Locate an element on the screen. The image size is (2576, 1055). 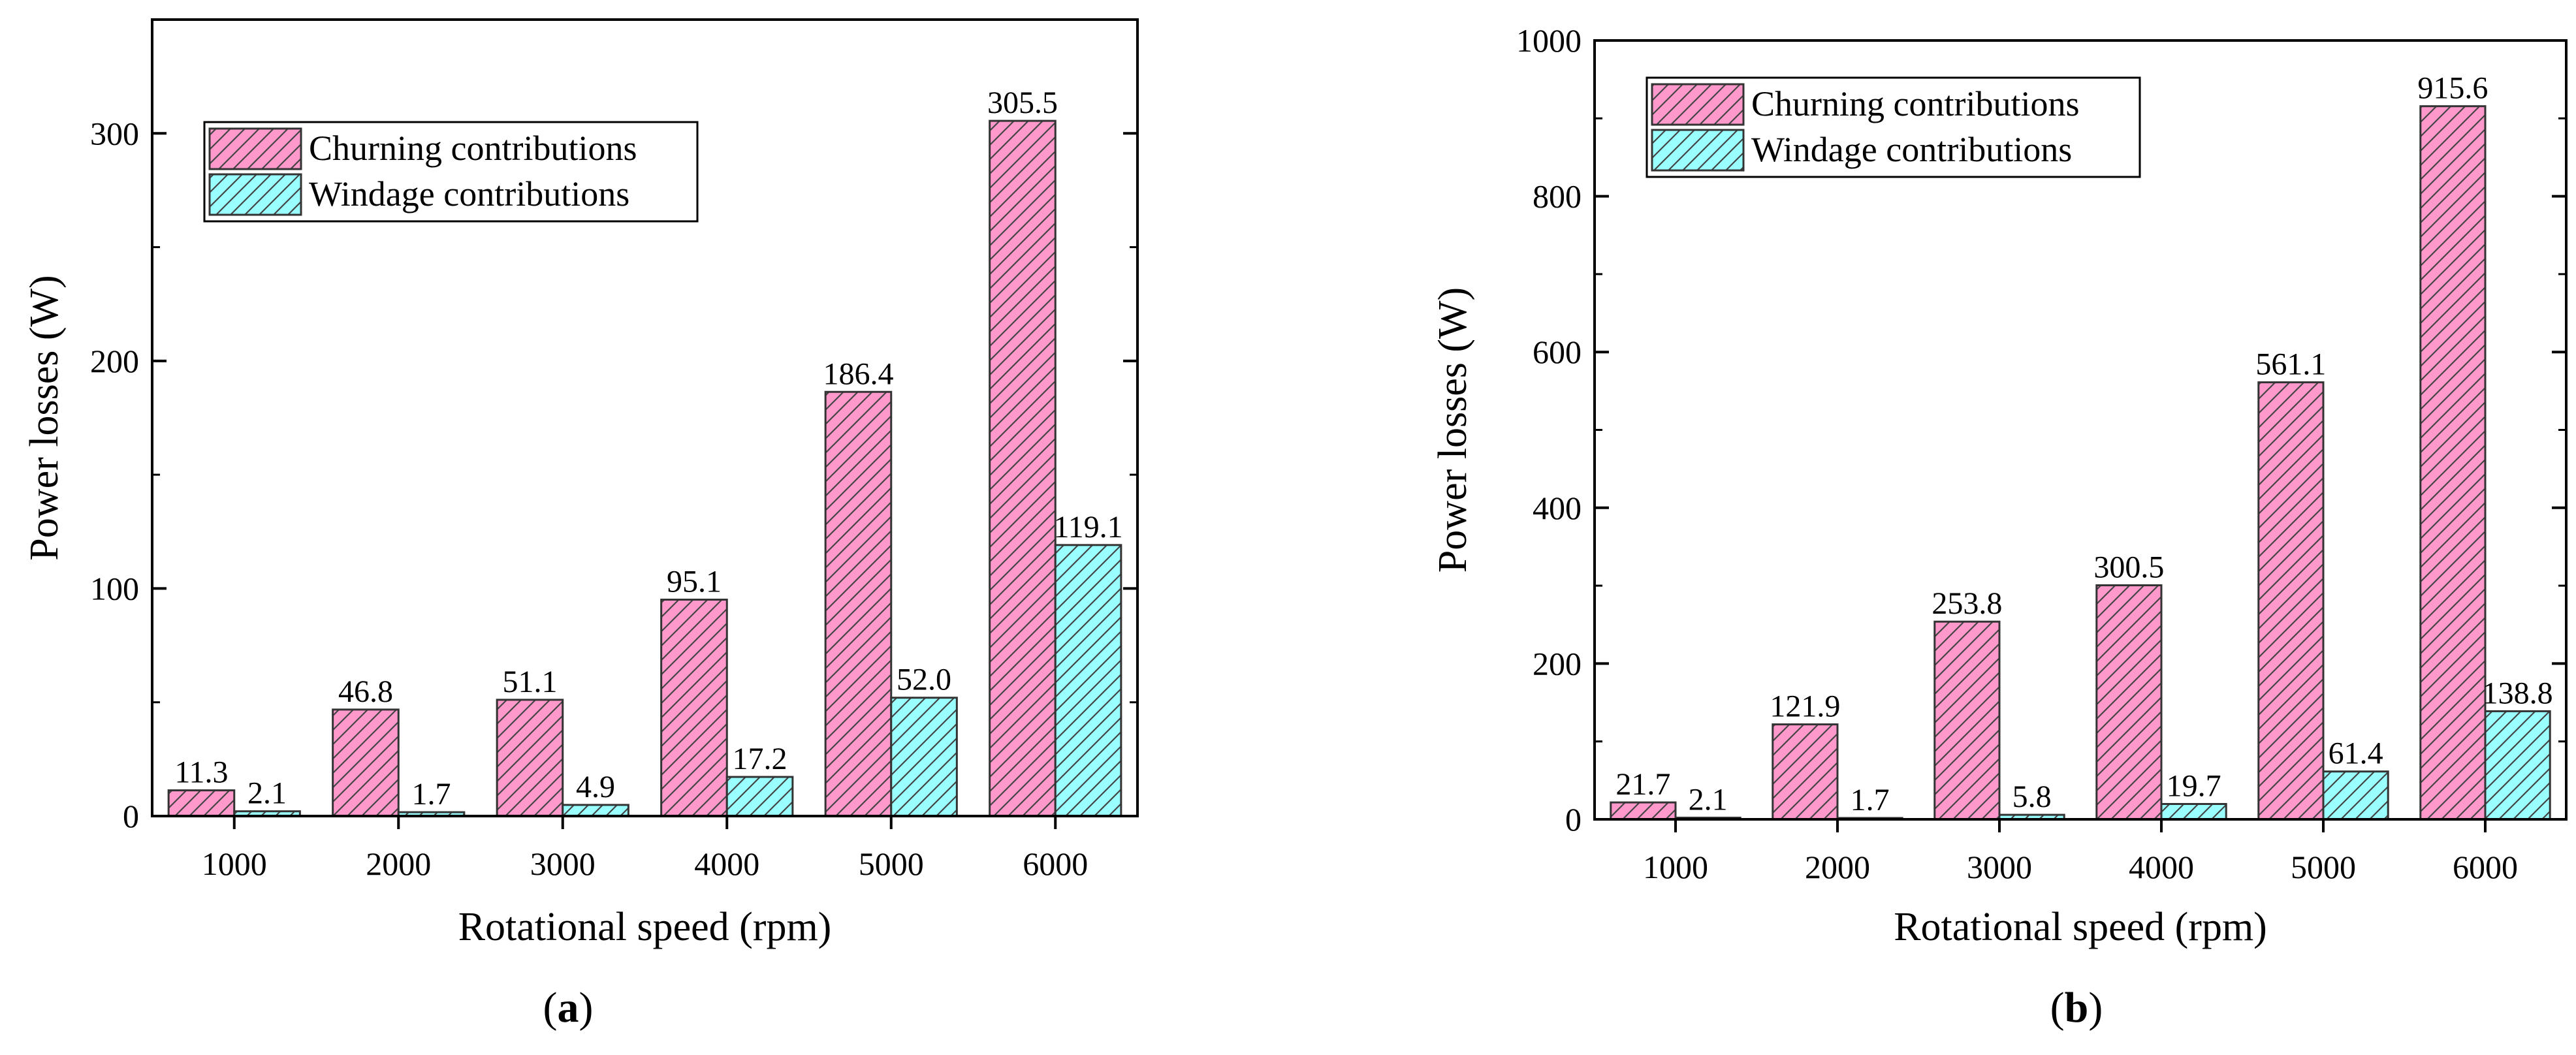
data-label: 121.9 is located at coordinates (1805, 706).